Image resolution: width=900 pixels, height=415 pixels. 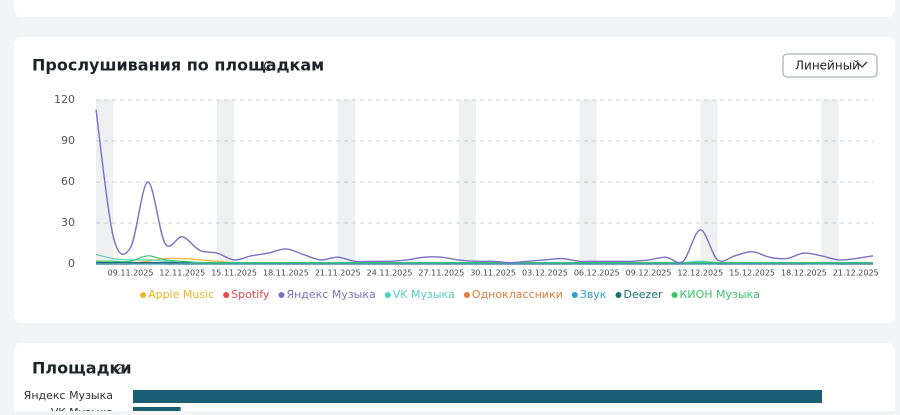 I want to click on bar-label: VK Музыка, so click(x=82, y=408).